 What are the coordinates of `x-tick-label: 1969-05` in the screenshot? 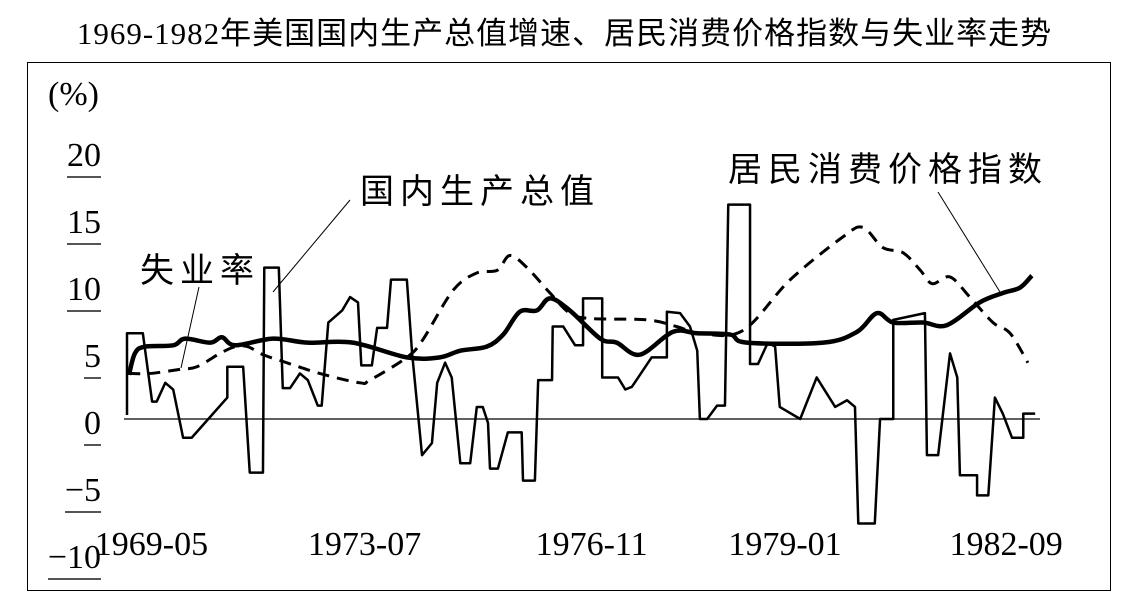 It's located at (151, 544).